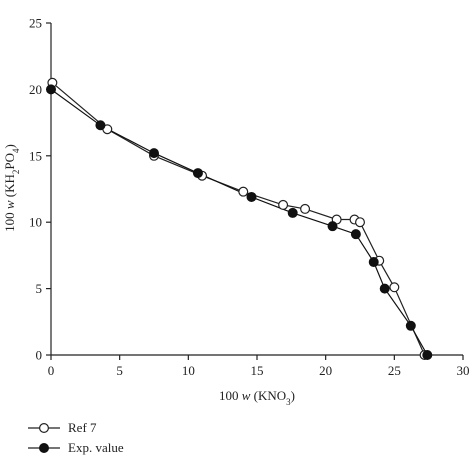 The image size is (474, 474). I want to click on x-axis-title: 100 w (KNO3), so click(257, 397).